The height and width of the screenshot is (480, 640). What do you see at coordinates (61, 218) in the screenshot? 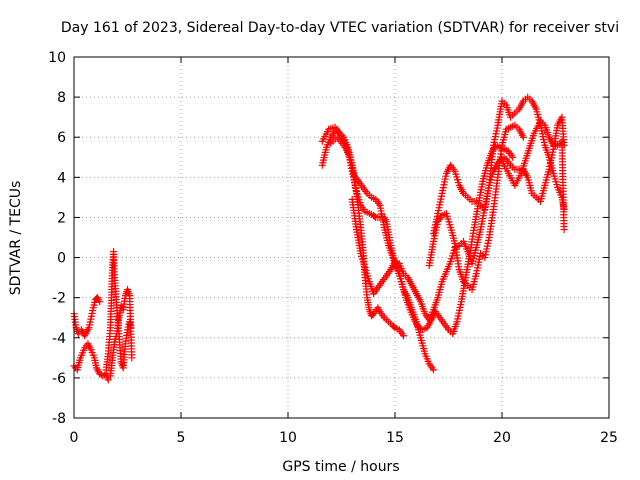
I see `y-tick-label: 2` at bounding box center [61, 218].